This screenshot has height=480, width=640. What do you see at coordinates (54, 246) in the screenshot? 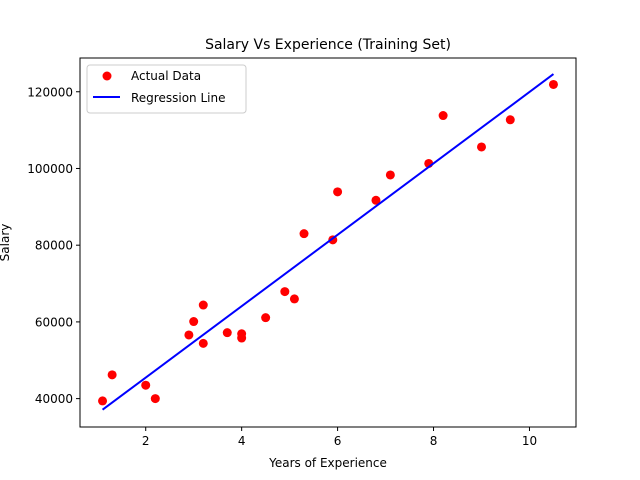
I see `y-tick-label: 80000` at bounding box center [54, 246].